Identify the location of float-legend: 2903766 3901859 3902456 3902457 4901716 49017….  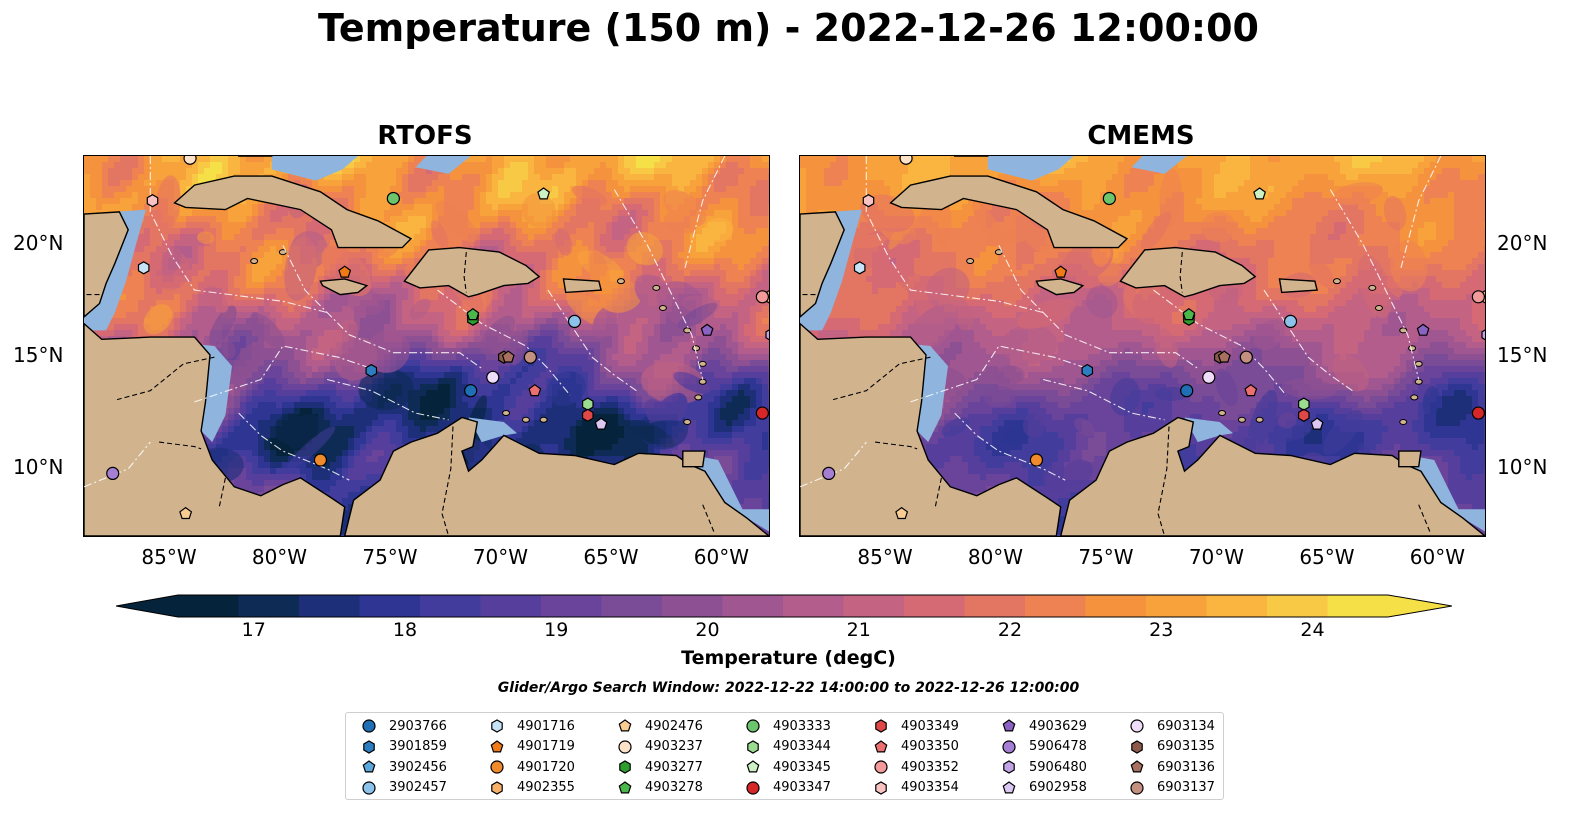
(784, 756).